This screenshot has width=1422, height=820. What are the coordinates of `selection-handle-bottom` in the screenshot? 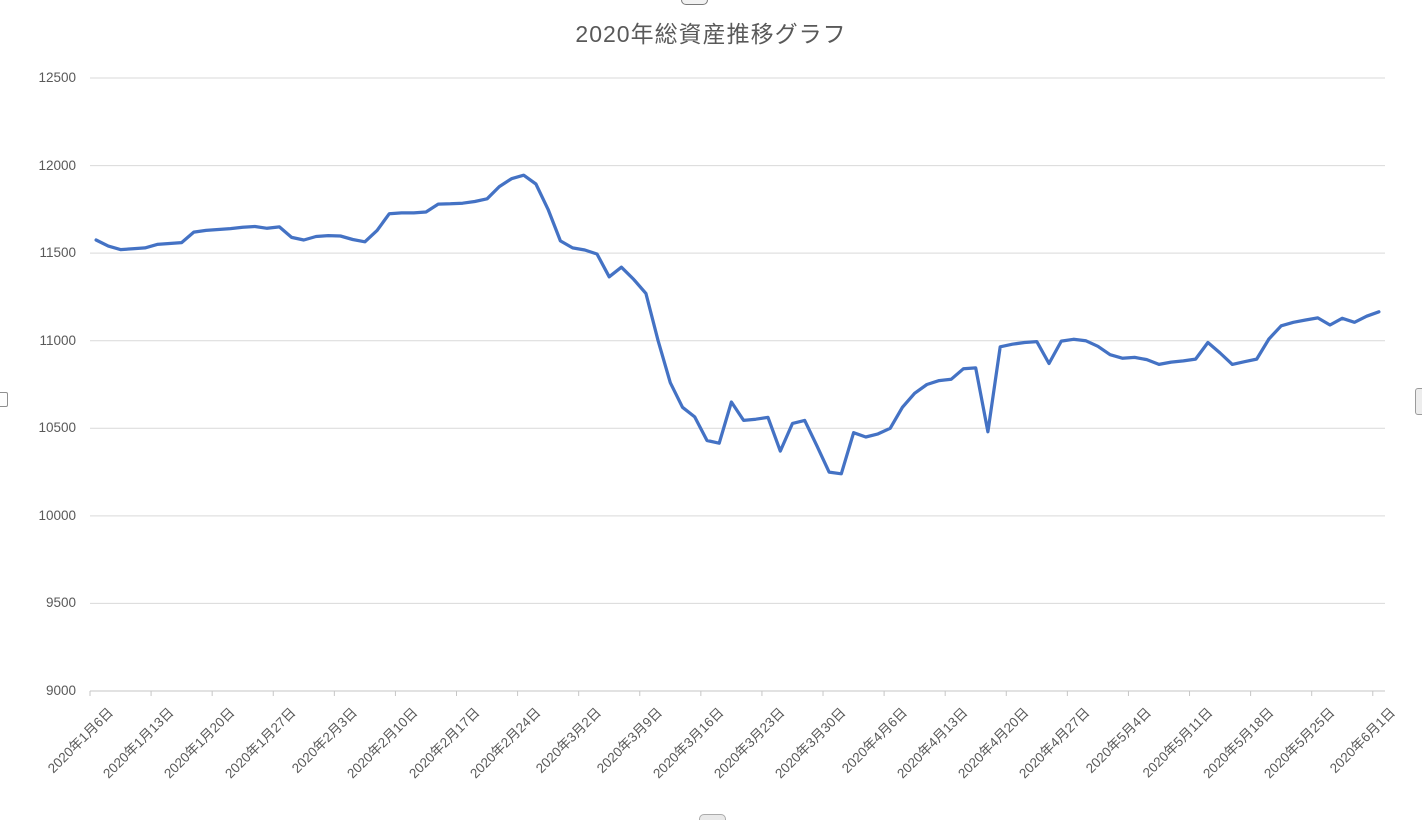 It's located at (712, 817).